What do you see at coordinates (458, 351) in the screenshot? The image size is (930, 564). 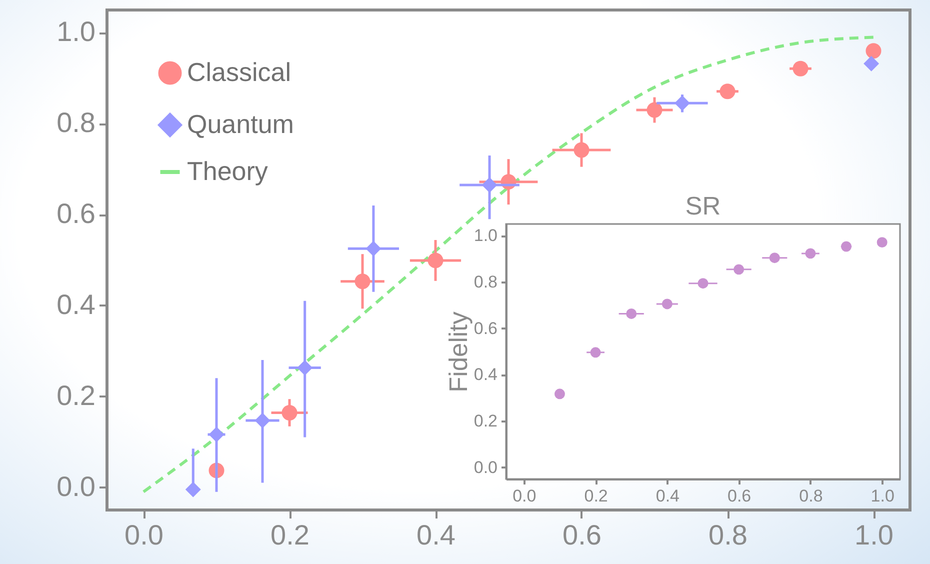 I see `y-axis-title: Fidelity` at bounding box center [458, 351].